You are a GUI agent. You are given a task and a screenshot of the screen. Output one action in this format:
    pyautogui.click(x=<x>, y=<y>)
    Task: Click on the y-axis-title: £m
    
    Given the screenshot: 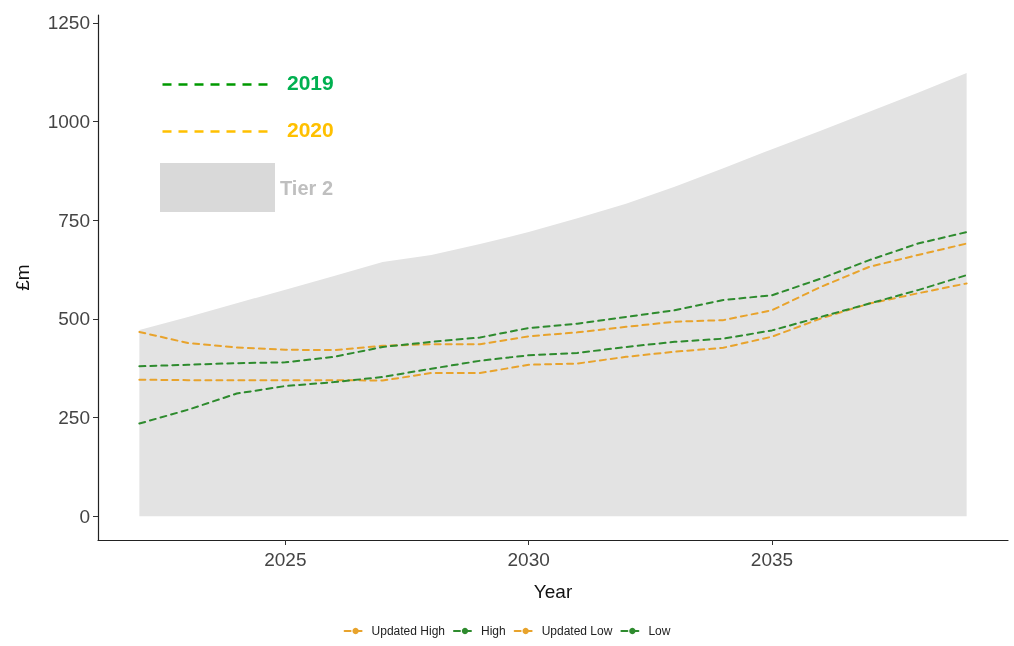 What is the action you would take?
    pyautogui.click(x=22, y=277)
    